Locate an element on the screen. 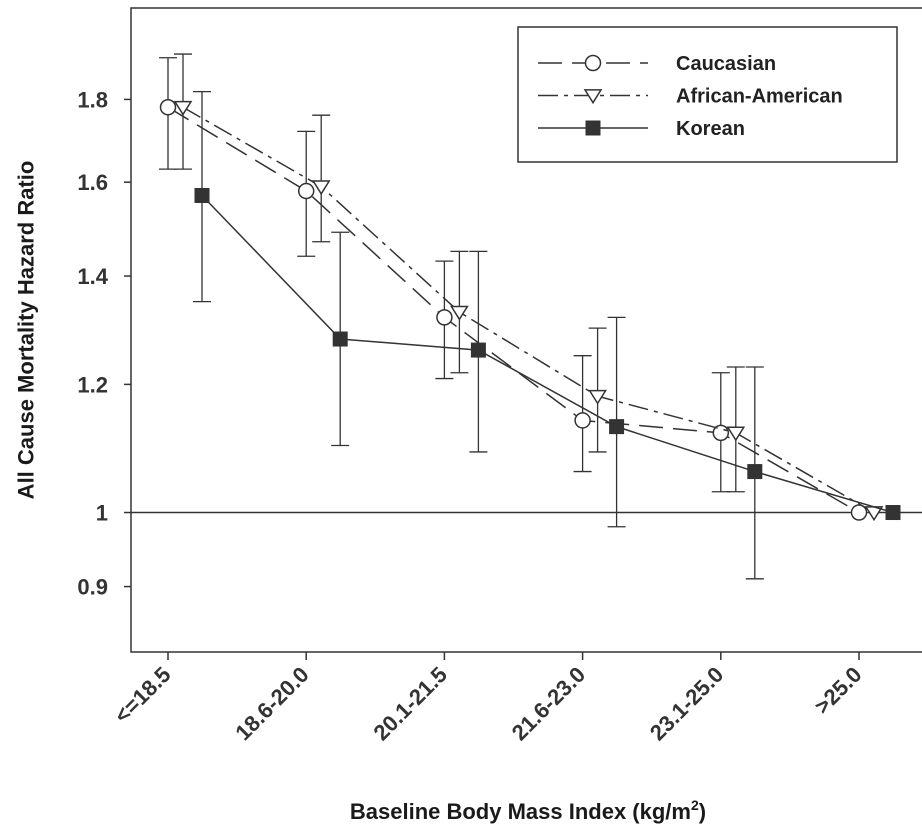  legend-box is located at coordinates (707, 94).